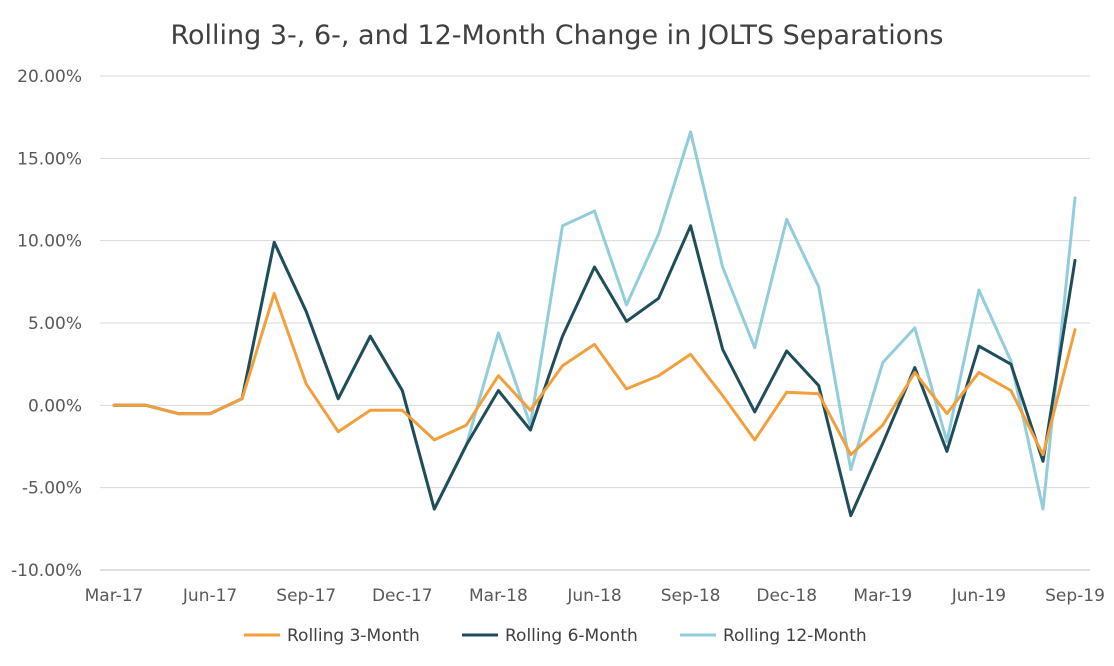 Image resolution: width=1114 pixels, height=666 pixels. What do you see at coordinates (882, 596) in the screenshot?
I see `x-tick-label: Mar-19` at bounding box center [882, 596].